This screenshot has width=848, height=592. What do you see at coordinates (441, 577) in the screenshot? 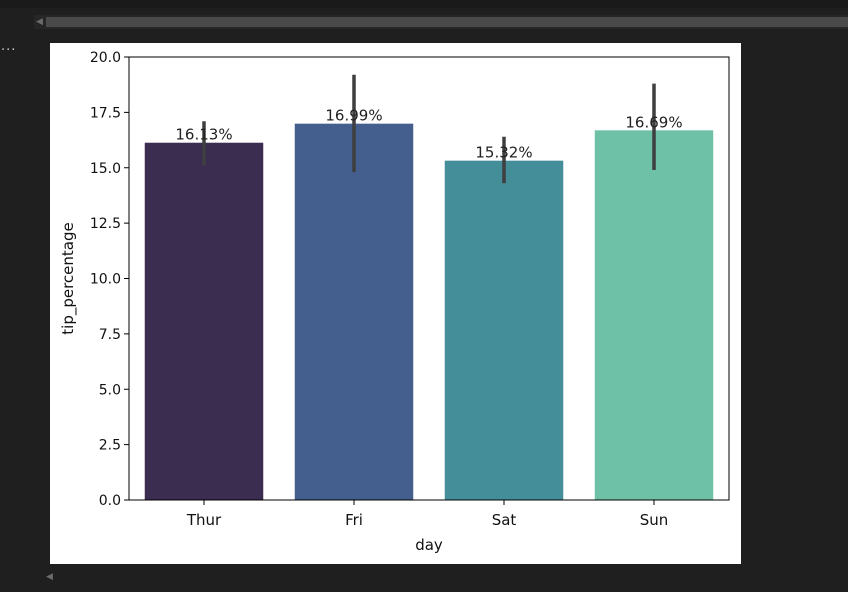
I see `horizontal-scrollbar-bottom: ◀` at bounding box center [441, 577].